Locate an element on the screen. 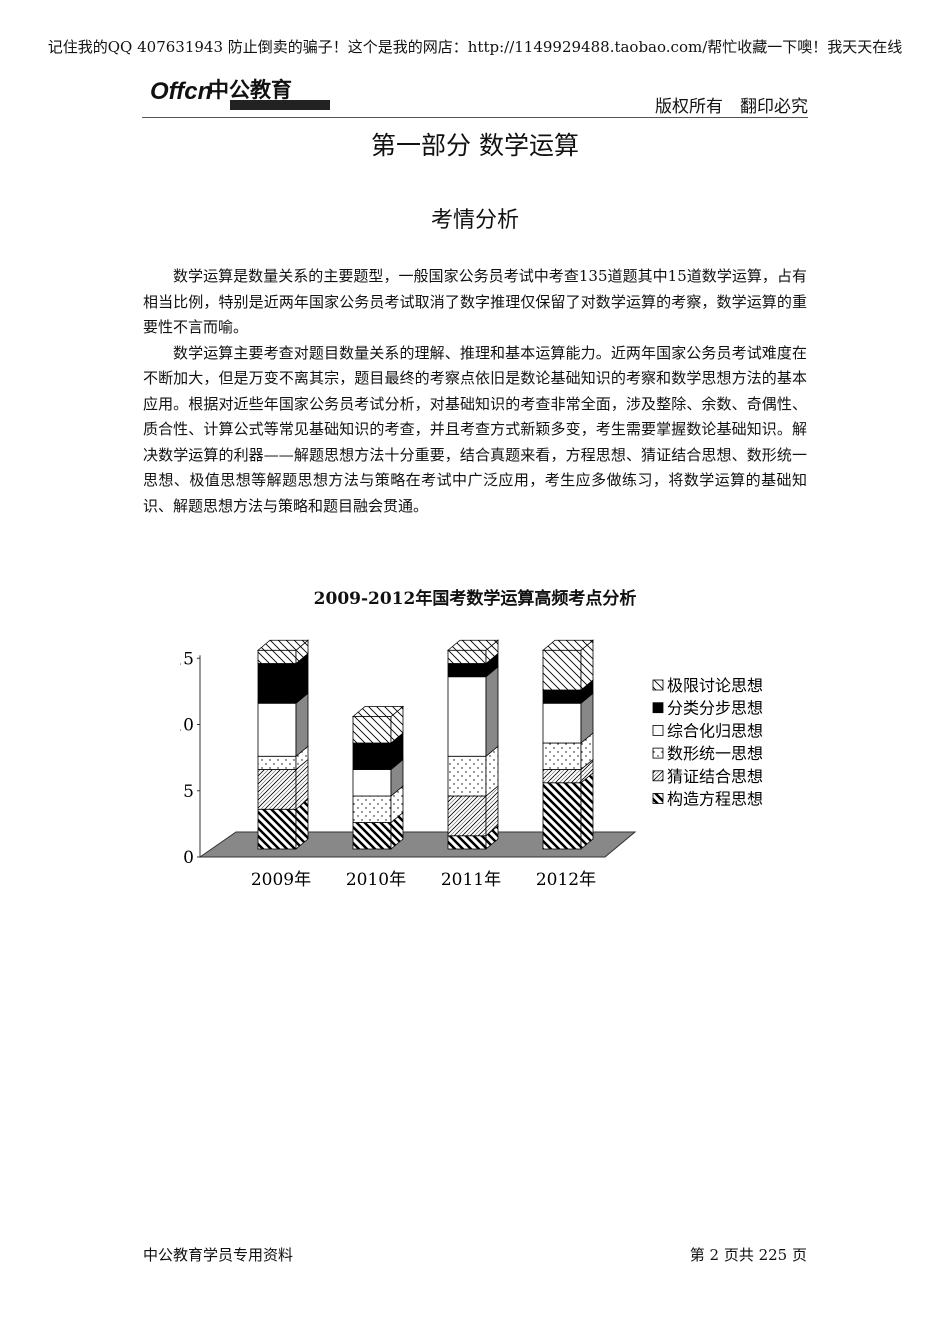 This screenshot has width=950, height=1344. legend-label: 极限讨论思想 is located at coordinates (715, 685).